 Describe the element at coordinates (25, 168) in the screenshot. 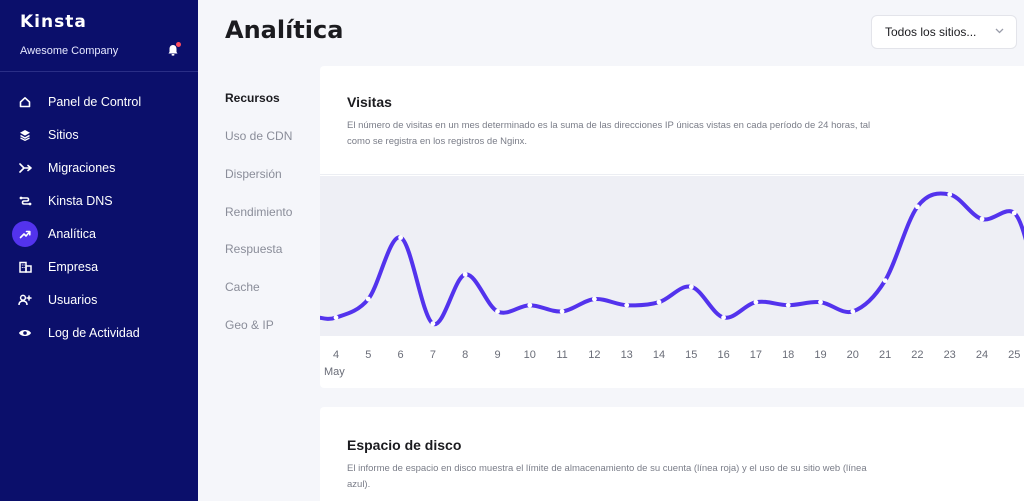

I see `migrate-icon` at that location.